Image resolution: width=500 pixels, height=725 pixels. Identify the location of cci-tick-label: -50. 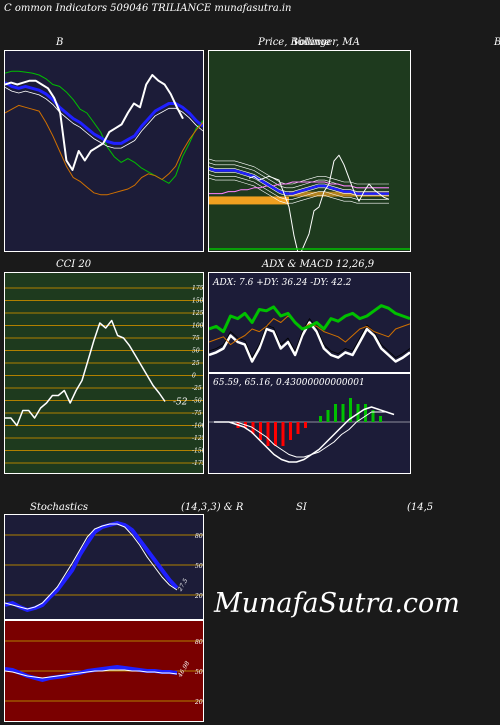
(197, 401).